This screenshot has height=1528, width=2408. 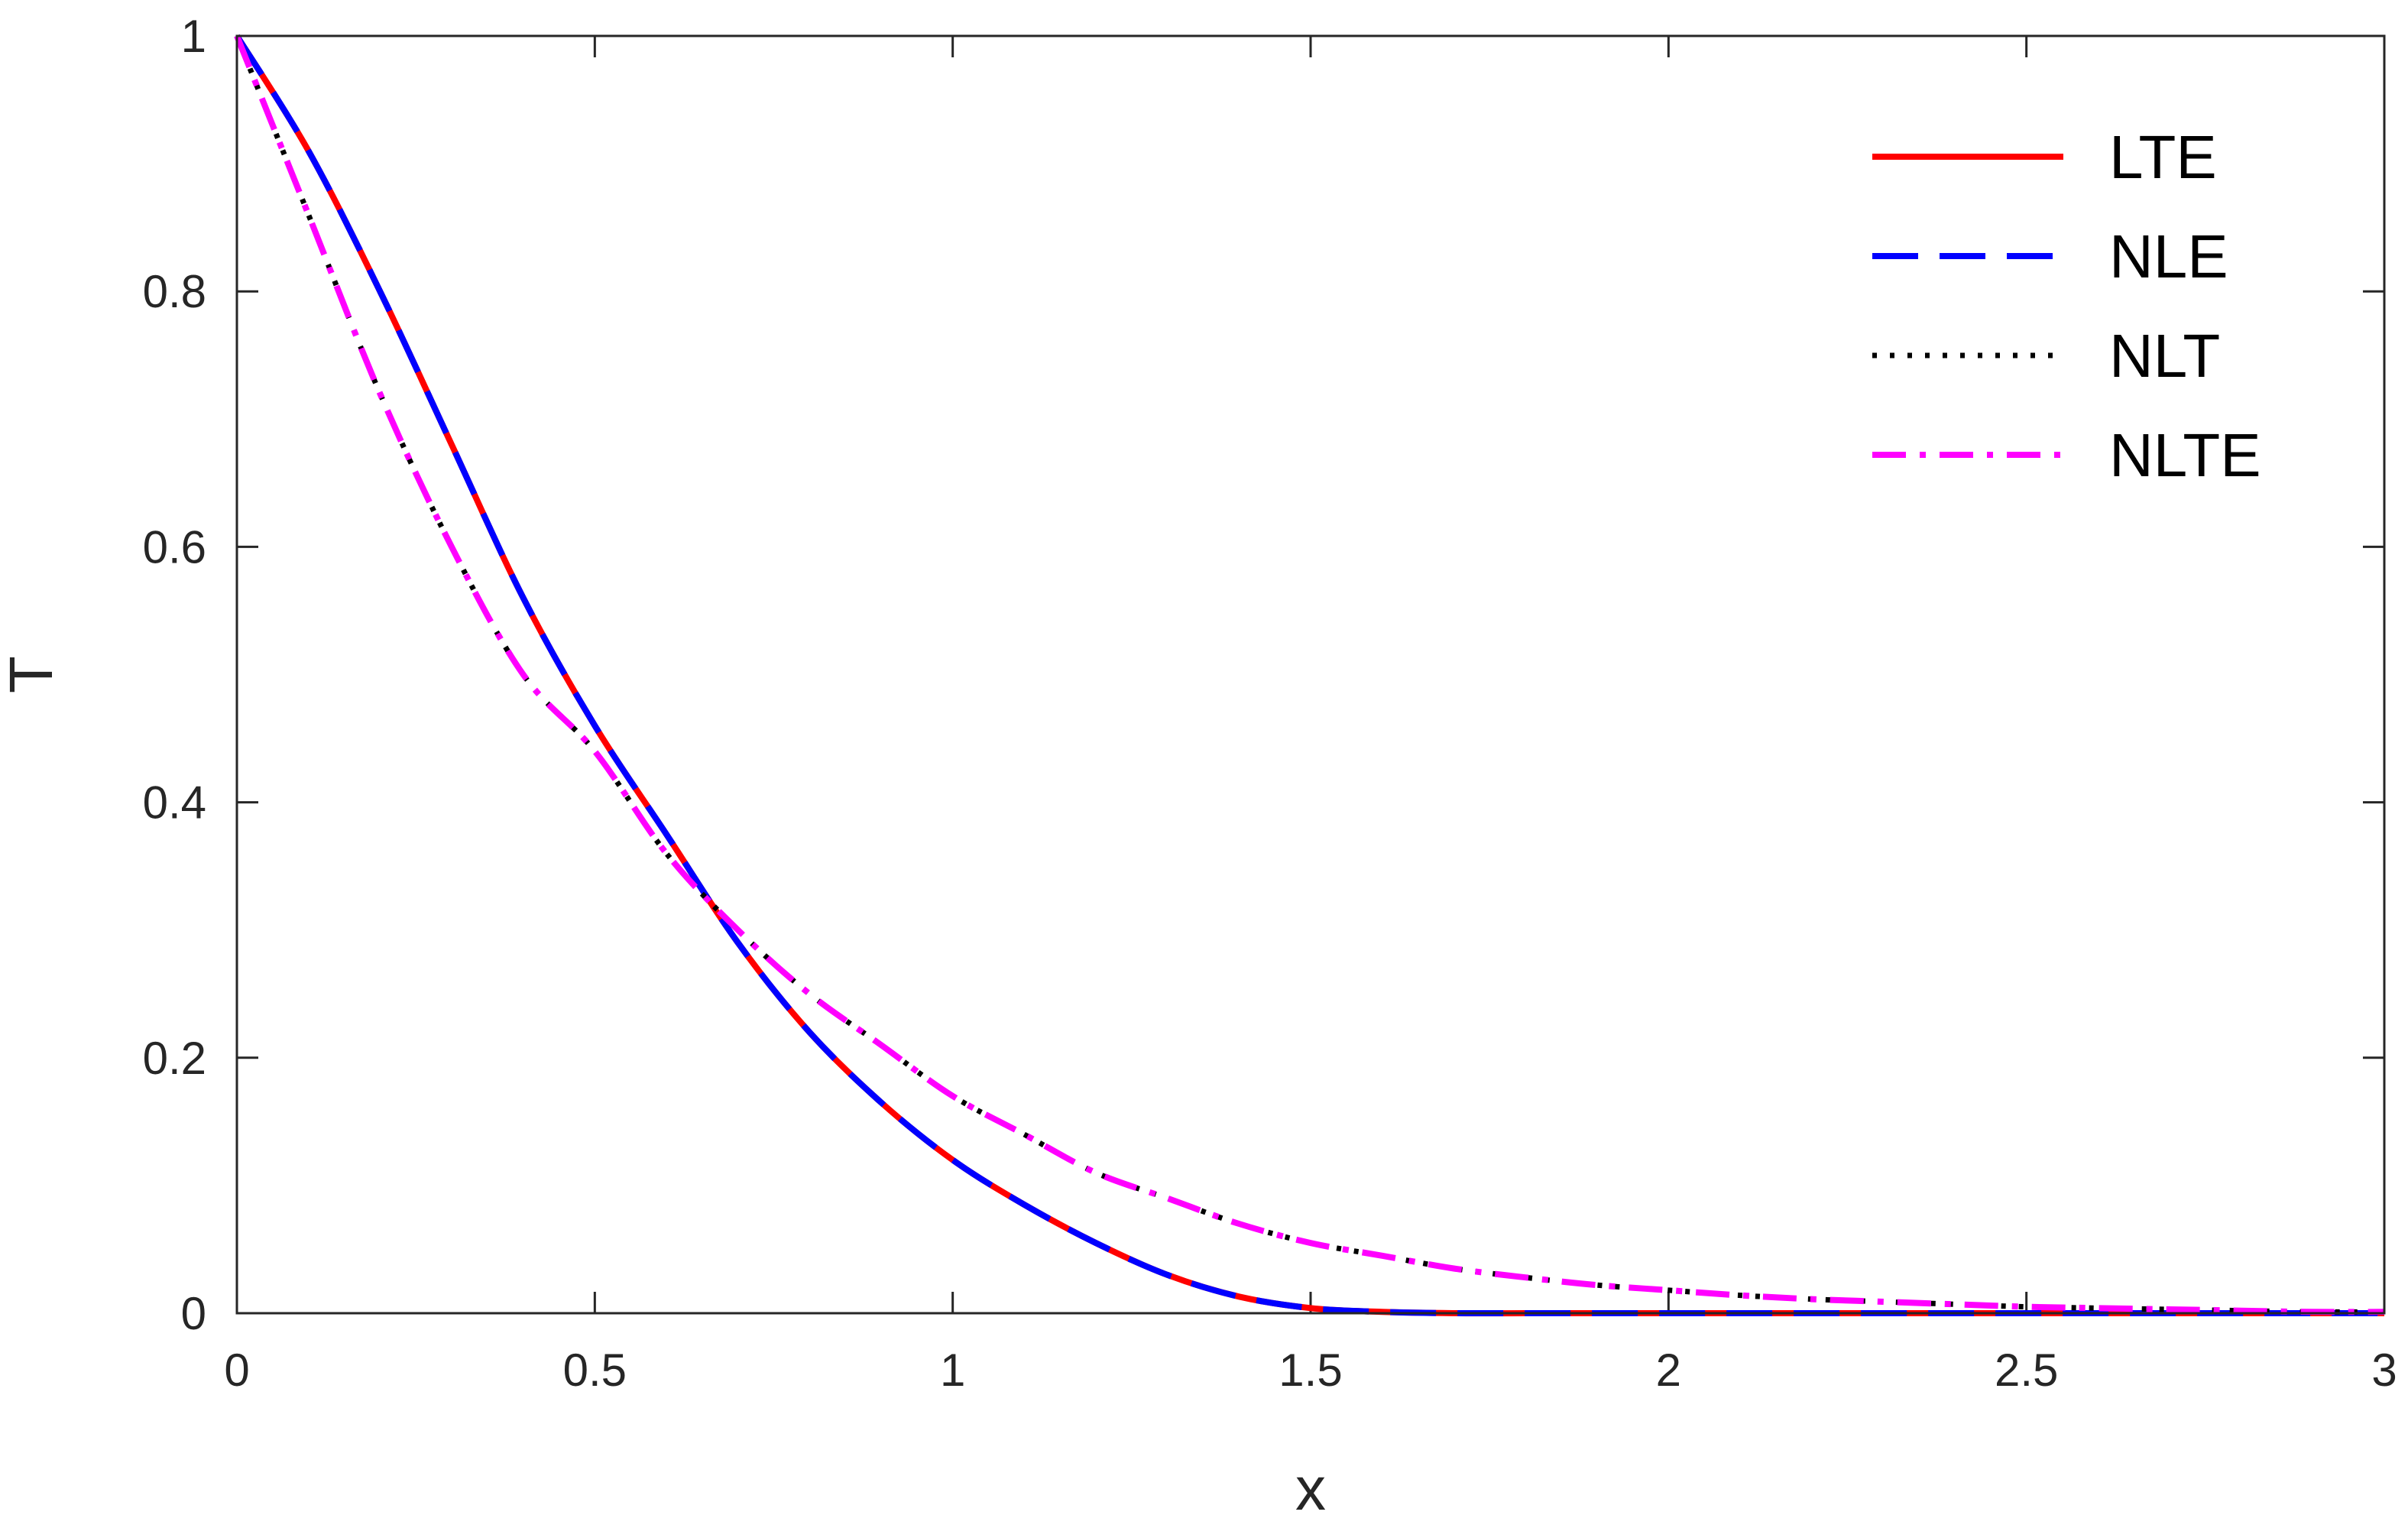 What do you see at coordinates (2384, 1370) in the screenshot?
I see `x-tick-label: 3` at bounding box center [2384, 1370].